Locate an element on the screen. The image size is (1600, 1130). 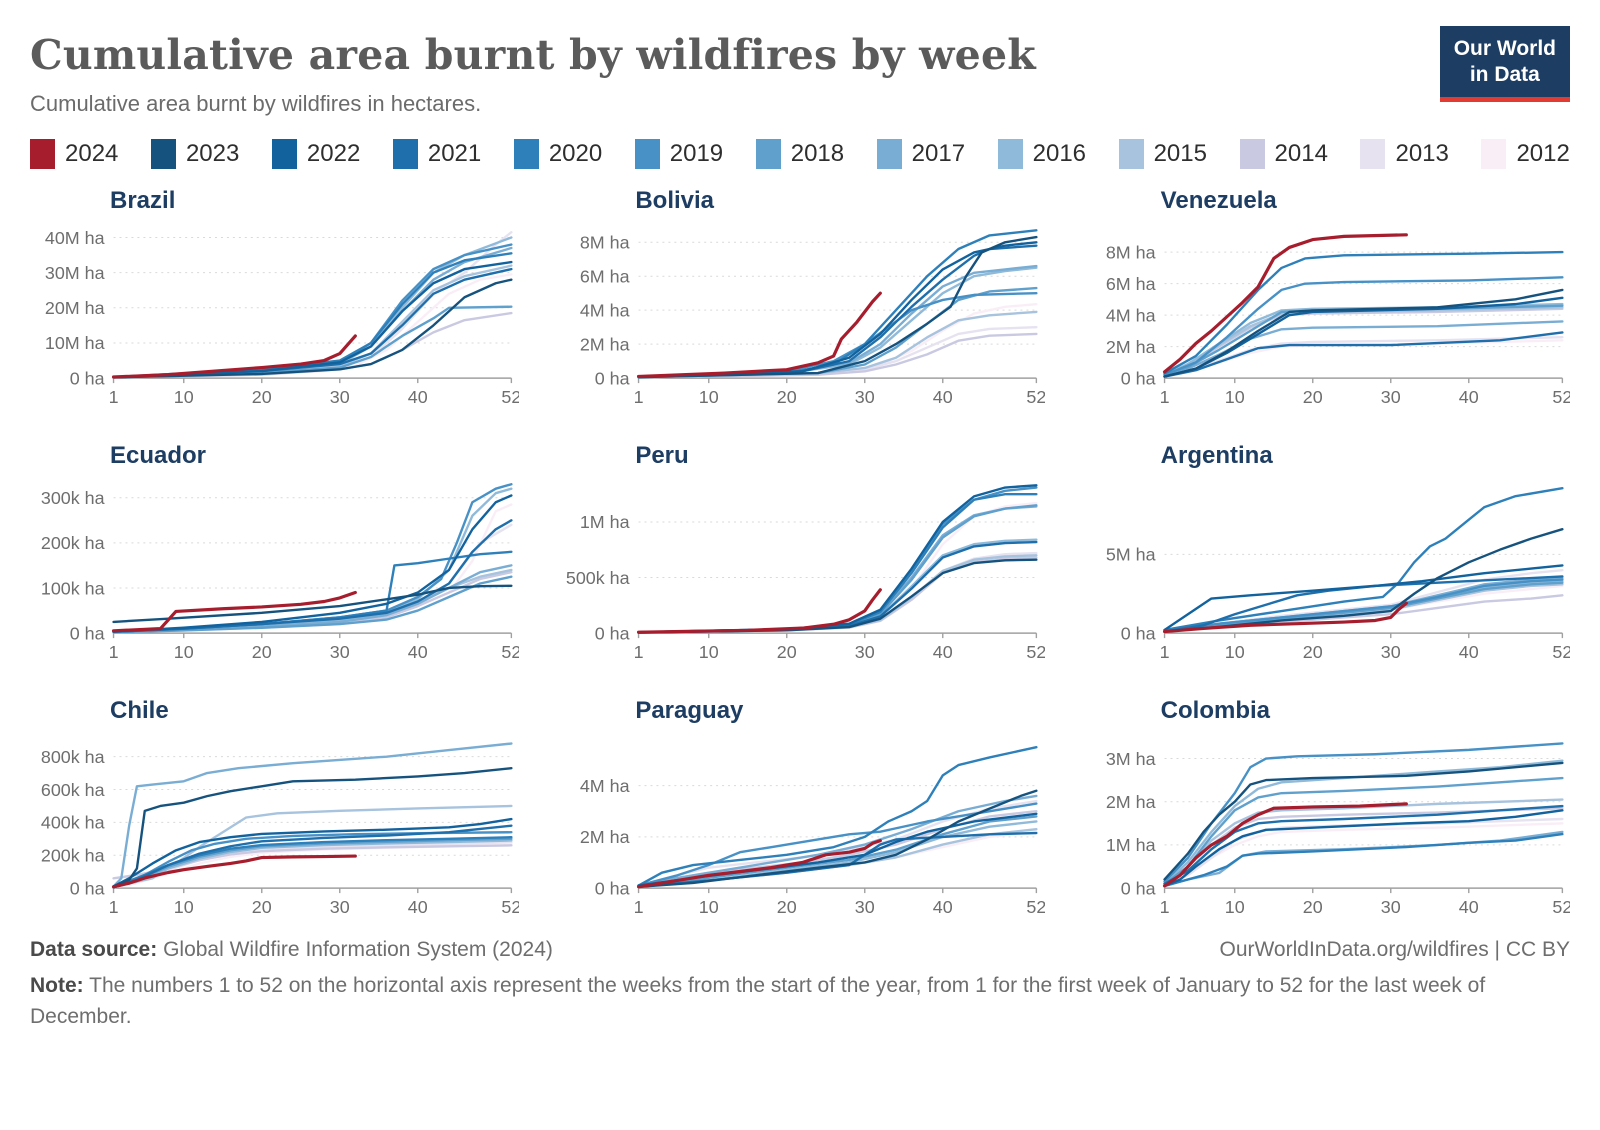
y-tick-label: 5M ha is located at coordinates (1131, 555).